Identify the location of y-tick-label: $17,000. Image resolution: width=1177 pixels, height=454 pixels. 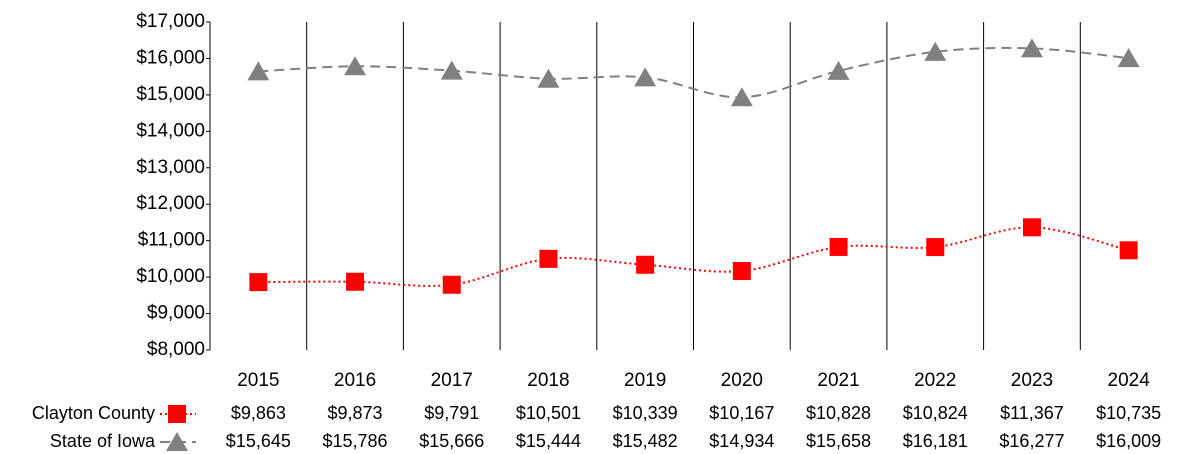
(170, 21).